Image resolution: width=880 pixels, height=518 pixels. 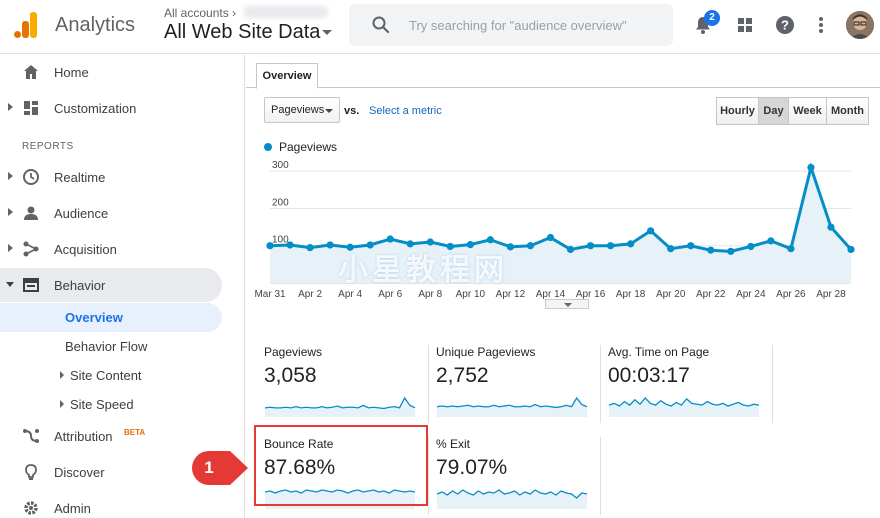 What do you see at coordinates (346, 384) in the screenshot?
I see `scorecard-pageviews: Pageviews 3,058` at bounding box center [346, 384].